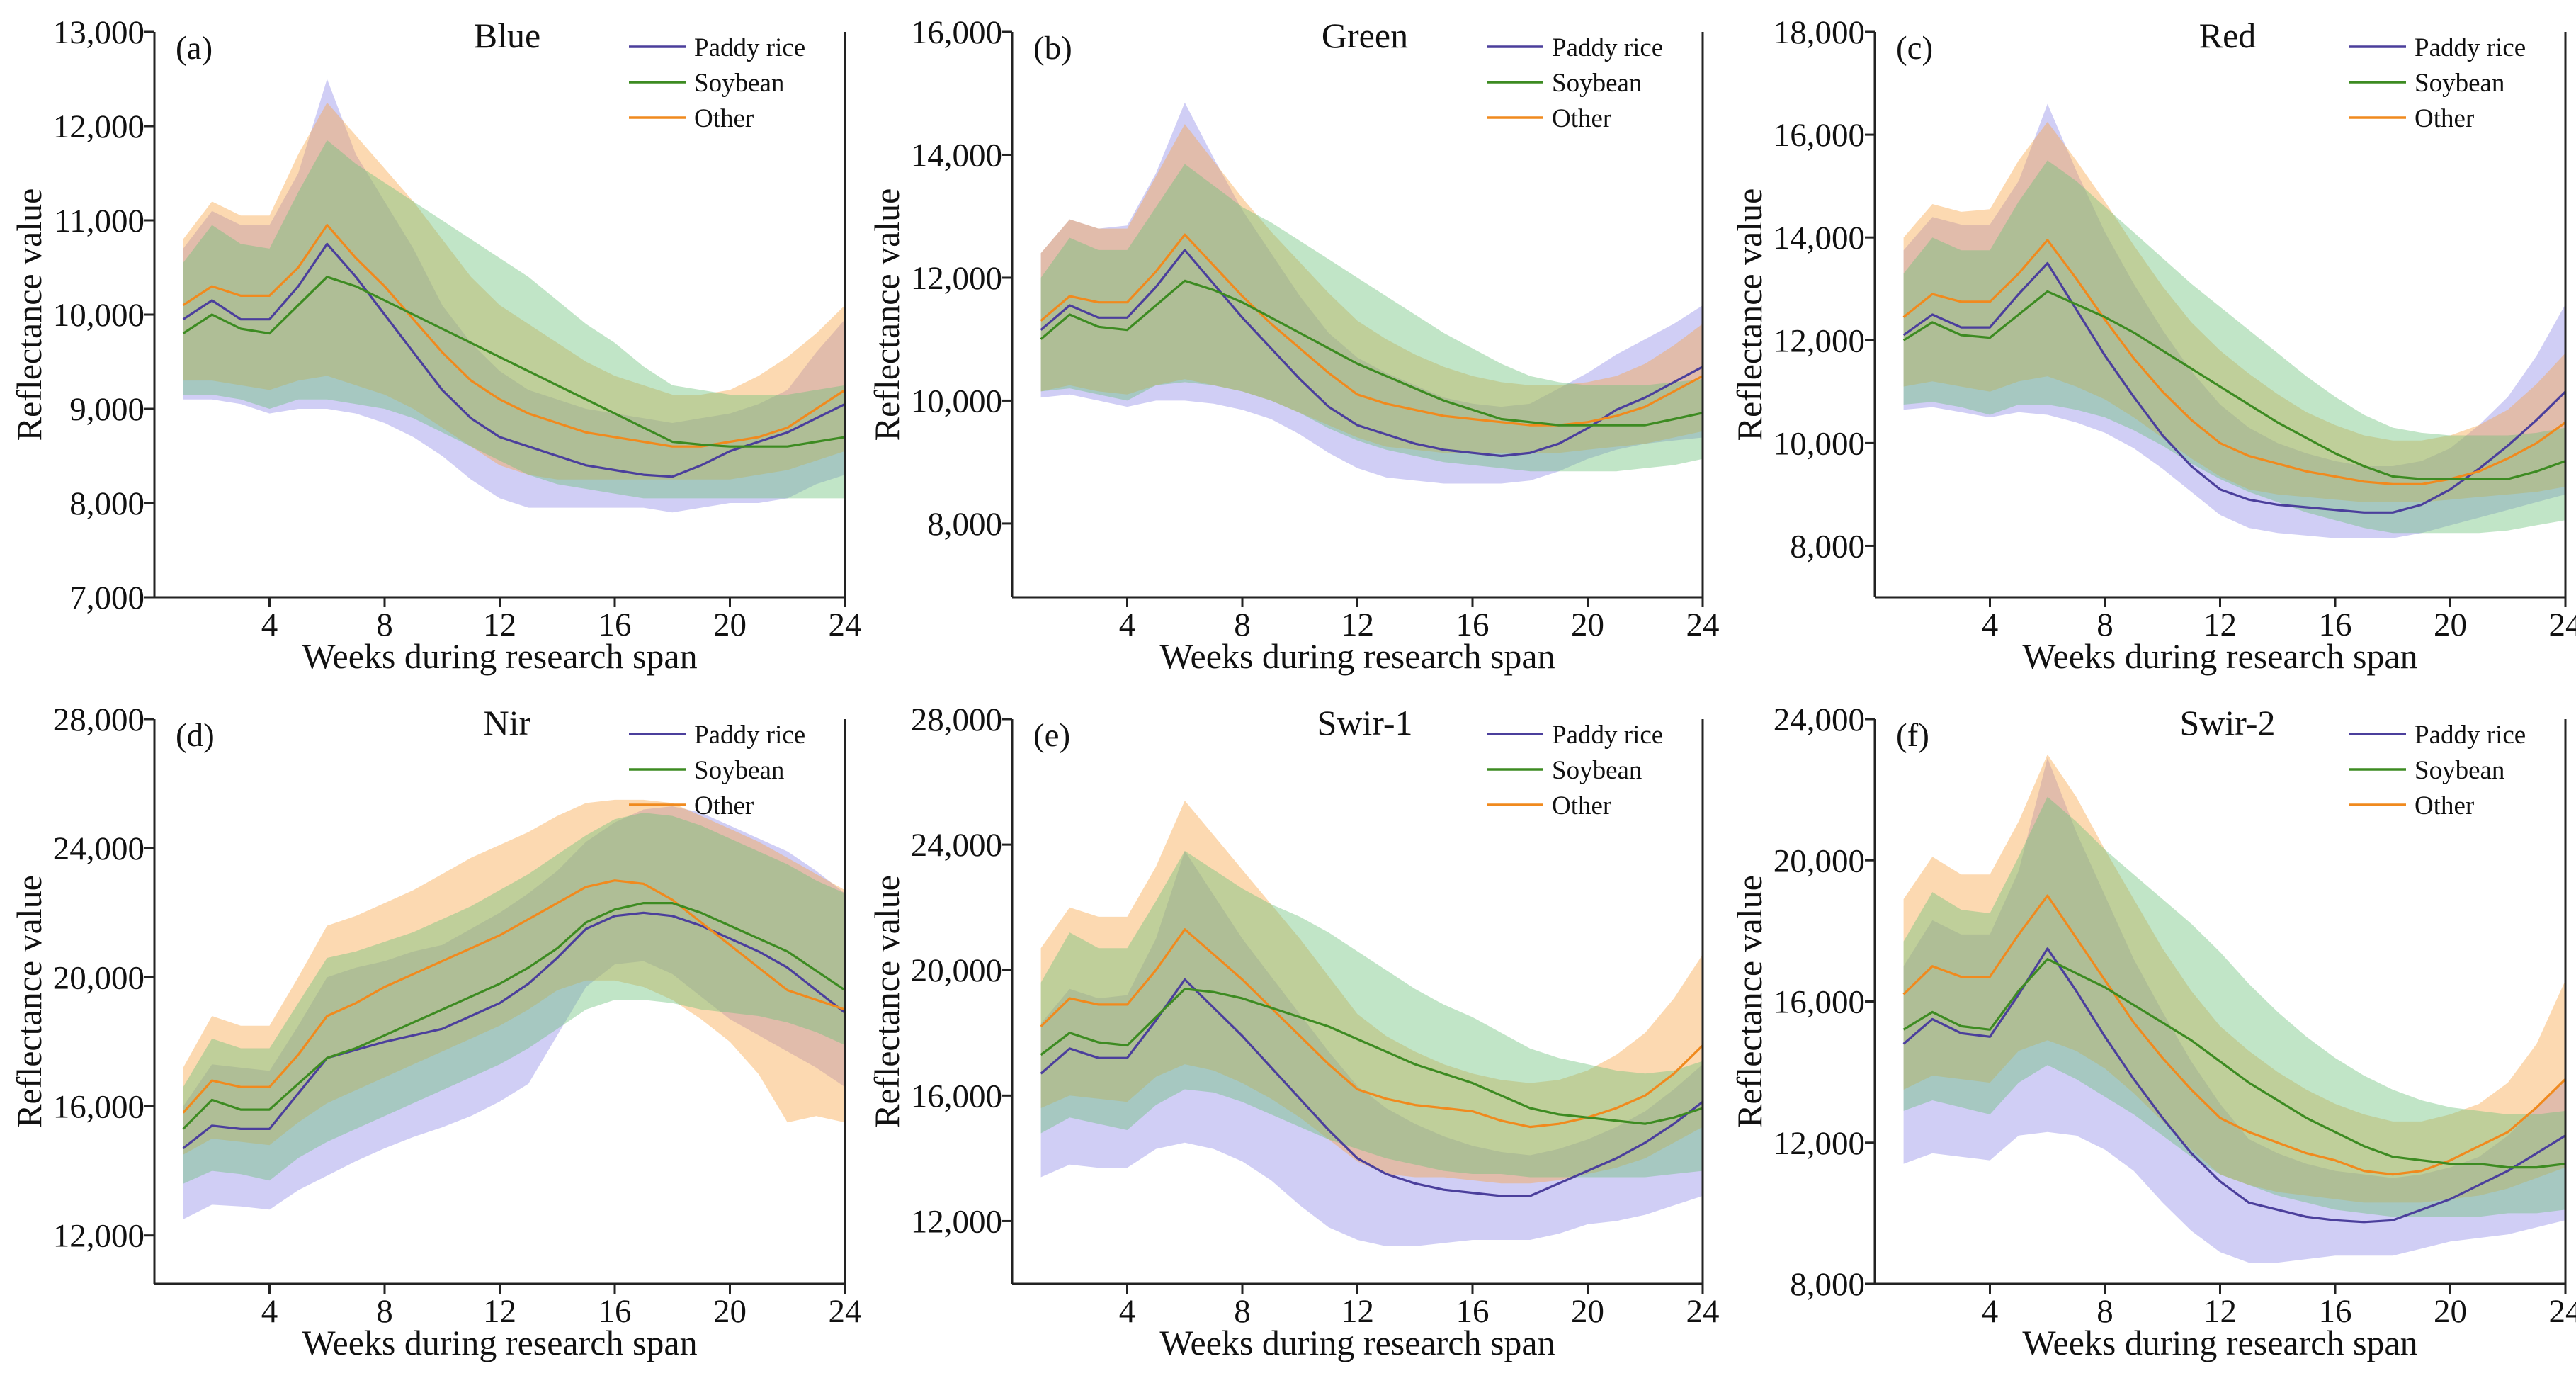  I want to click on panel-title: Nir, so click(507, 723).